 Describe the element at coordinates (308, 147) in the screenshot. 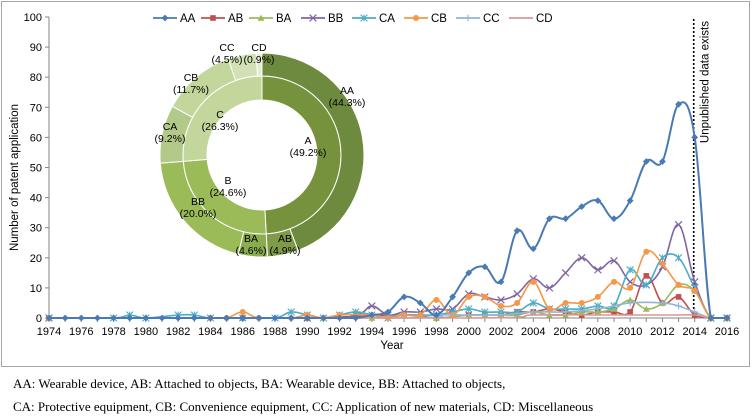

I see `donut-inner-label-a: A (49.2%)` at that location.